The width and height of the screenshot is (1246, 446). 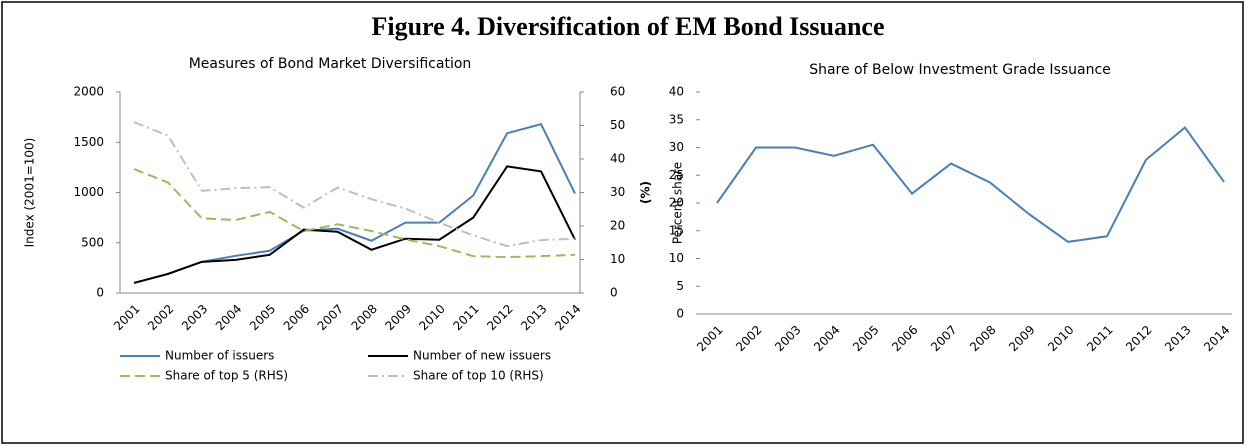 I want to click on legend-label: Number of new issuers, so click(x=482, y=356).